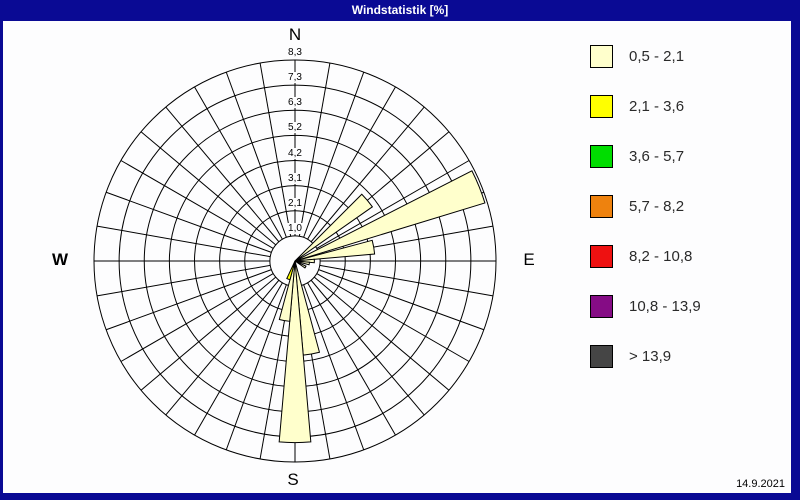 The width and height of the screenshot is (800, 500). What do you see at coordinates (295, 78) in the screenshot?
I see `radial-axis-label: 7,3` at bounding box center [295, 78].